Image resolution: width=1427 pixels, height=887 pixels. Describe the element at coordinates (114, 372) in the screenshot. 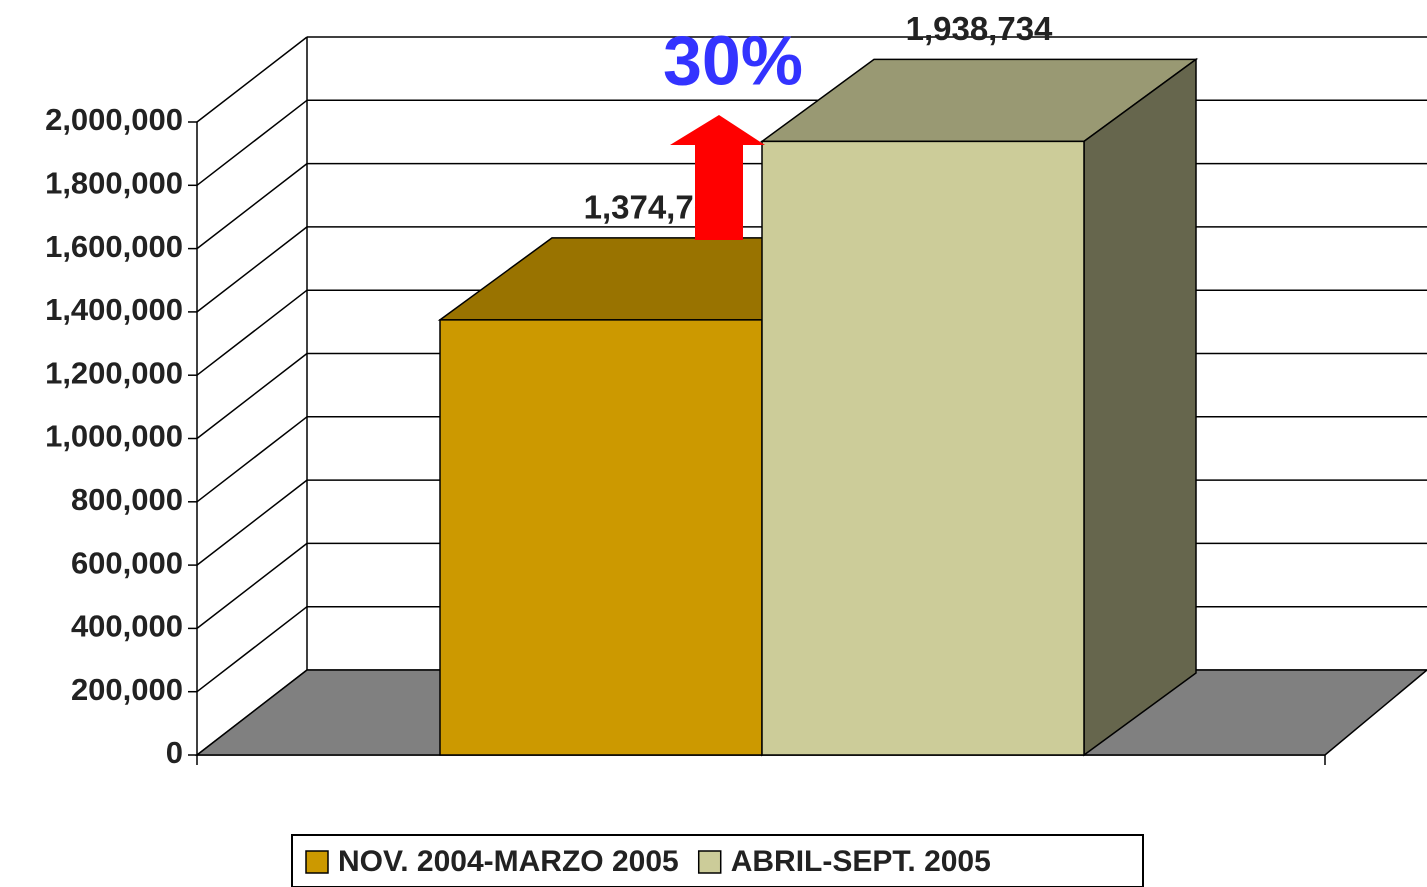

I see `y-tick-label: 1,200,000` at that location.